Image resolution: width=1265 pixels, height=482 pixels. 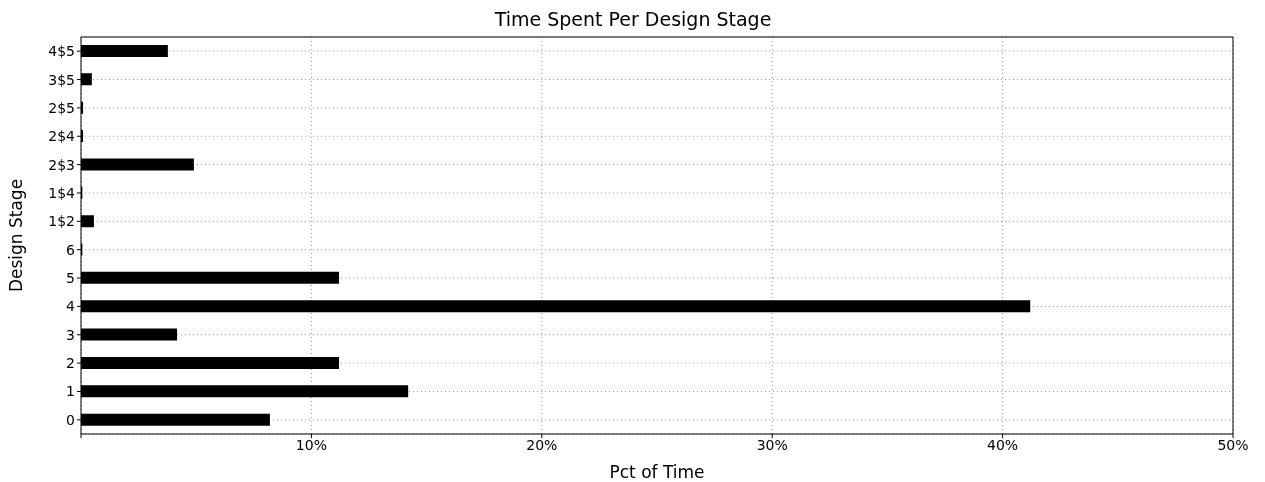 I want to click on x-axis-title: Pct of Time, so click(x=657, y=472).